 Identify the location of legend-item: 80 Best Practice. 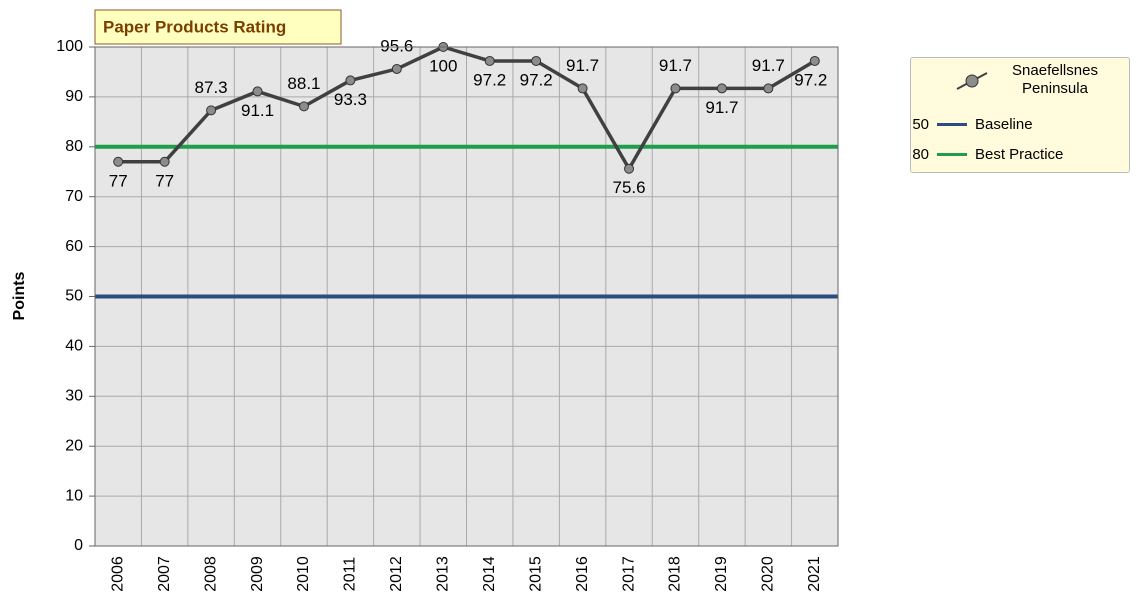
(982, 154).